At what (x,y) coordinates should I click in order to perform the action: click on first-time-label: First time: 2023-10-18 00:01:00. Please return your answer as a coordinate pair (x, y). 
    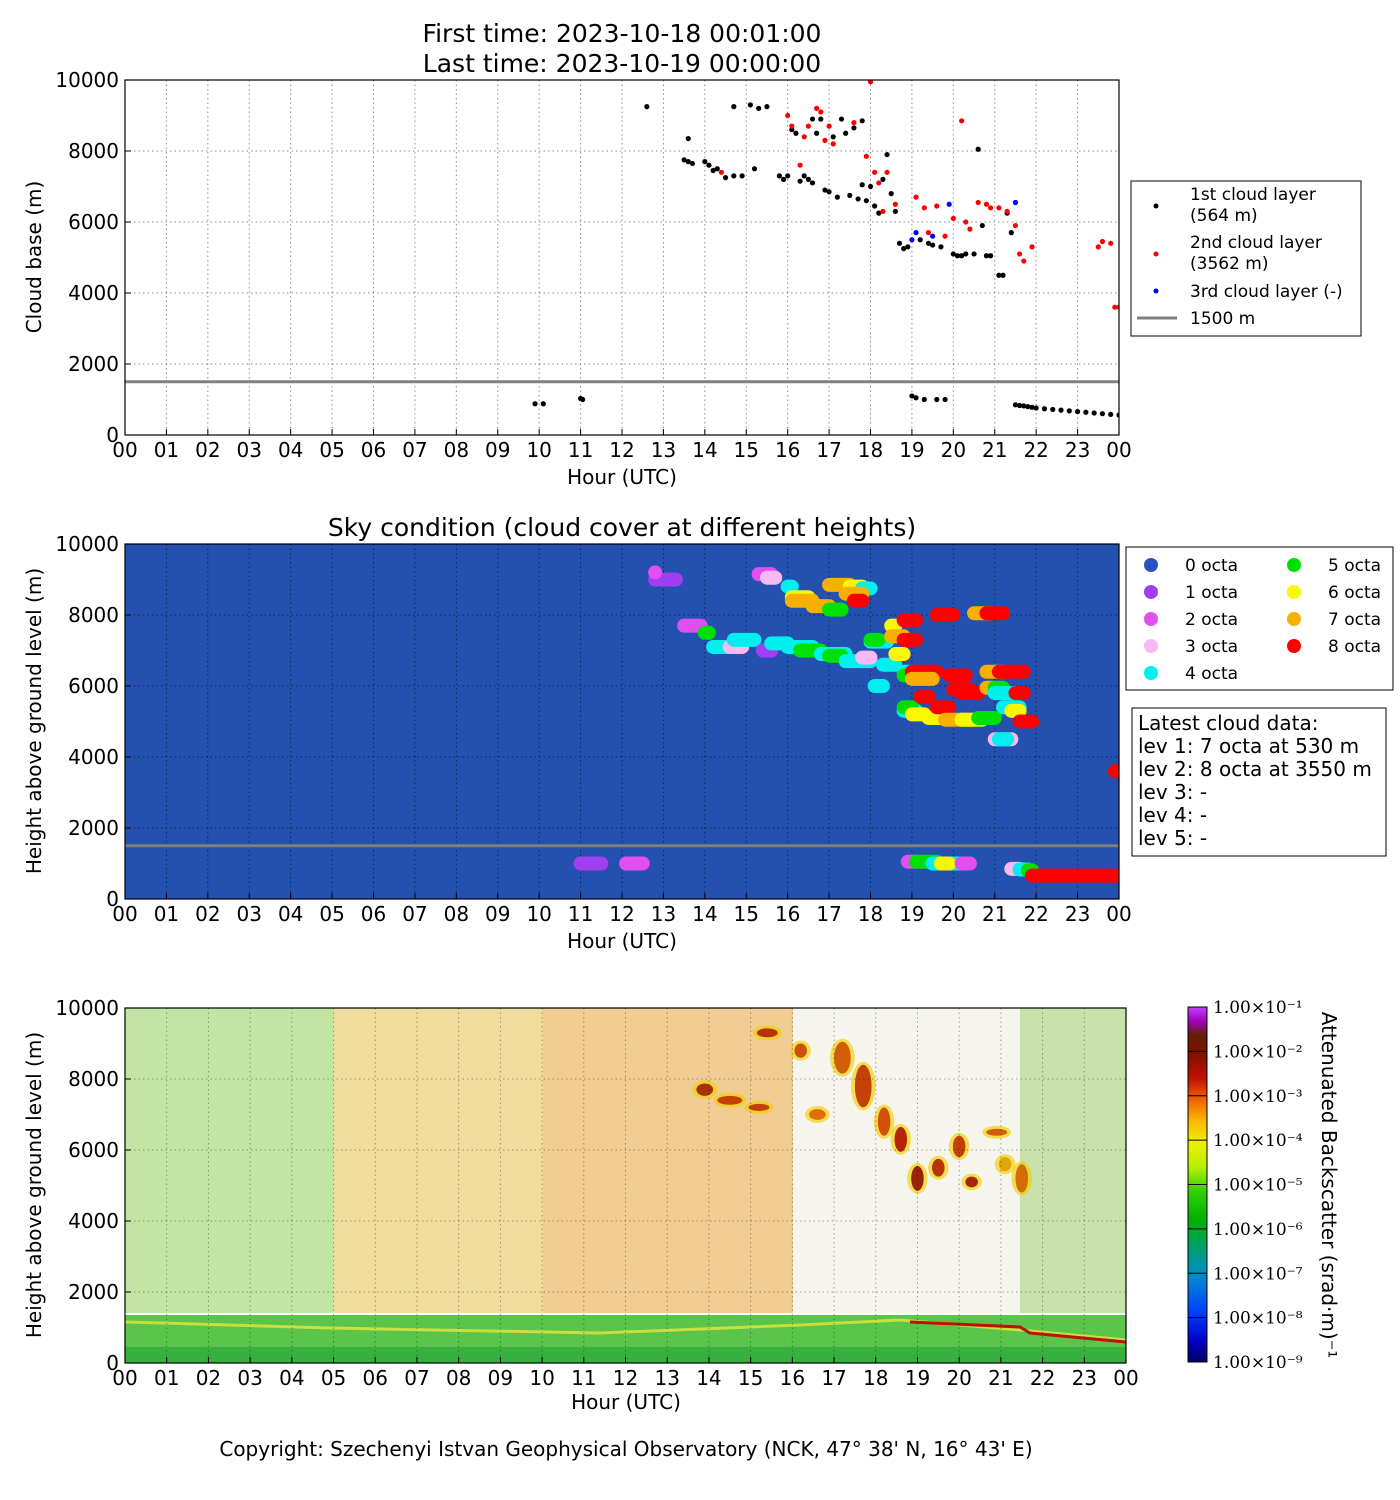
    Looking at the image, I should click on (622, 33).